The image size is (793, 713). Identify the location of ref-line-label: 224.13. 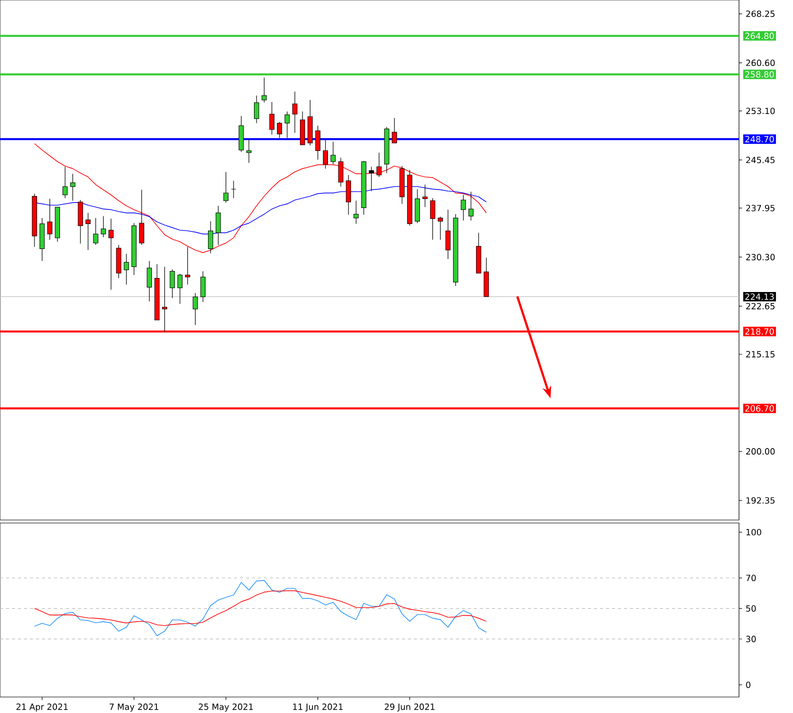
(759, 296).